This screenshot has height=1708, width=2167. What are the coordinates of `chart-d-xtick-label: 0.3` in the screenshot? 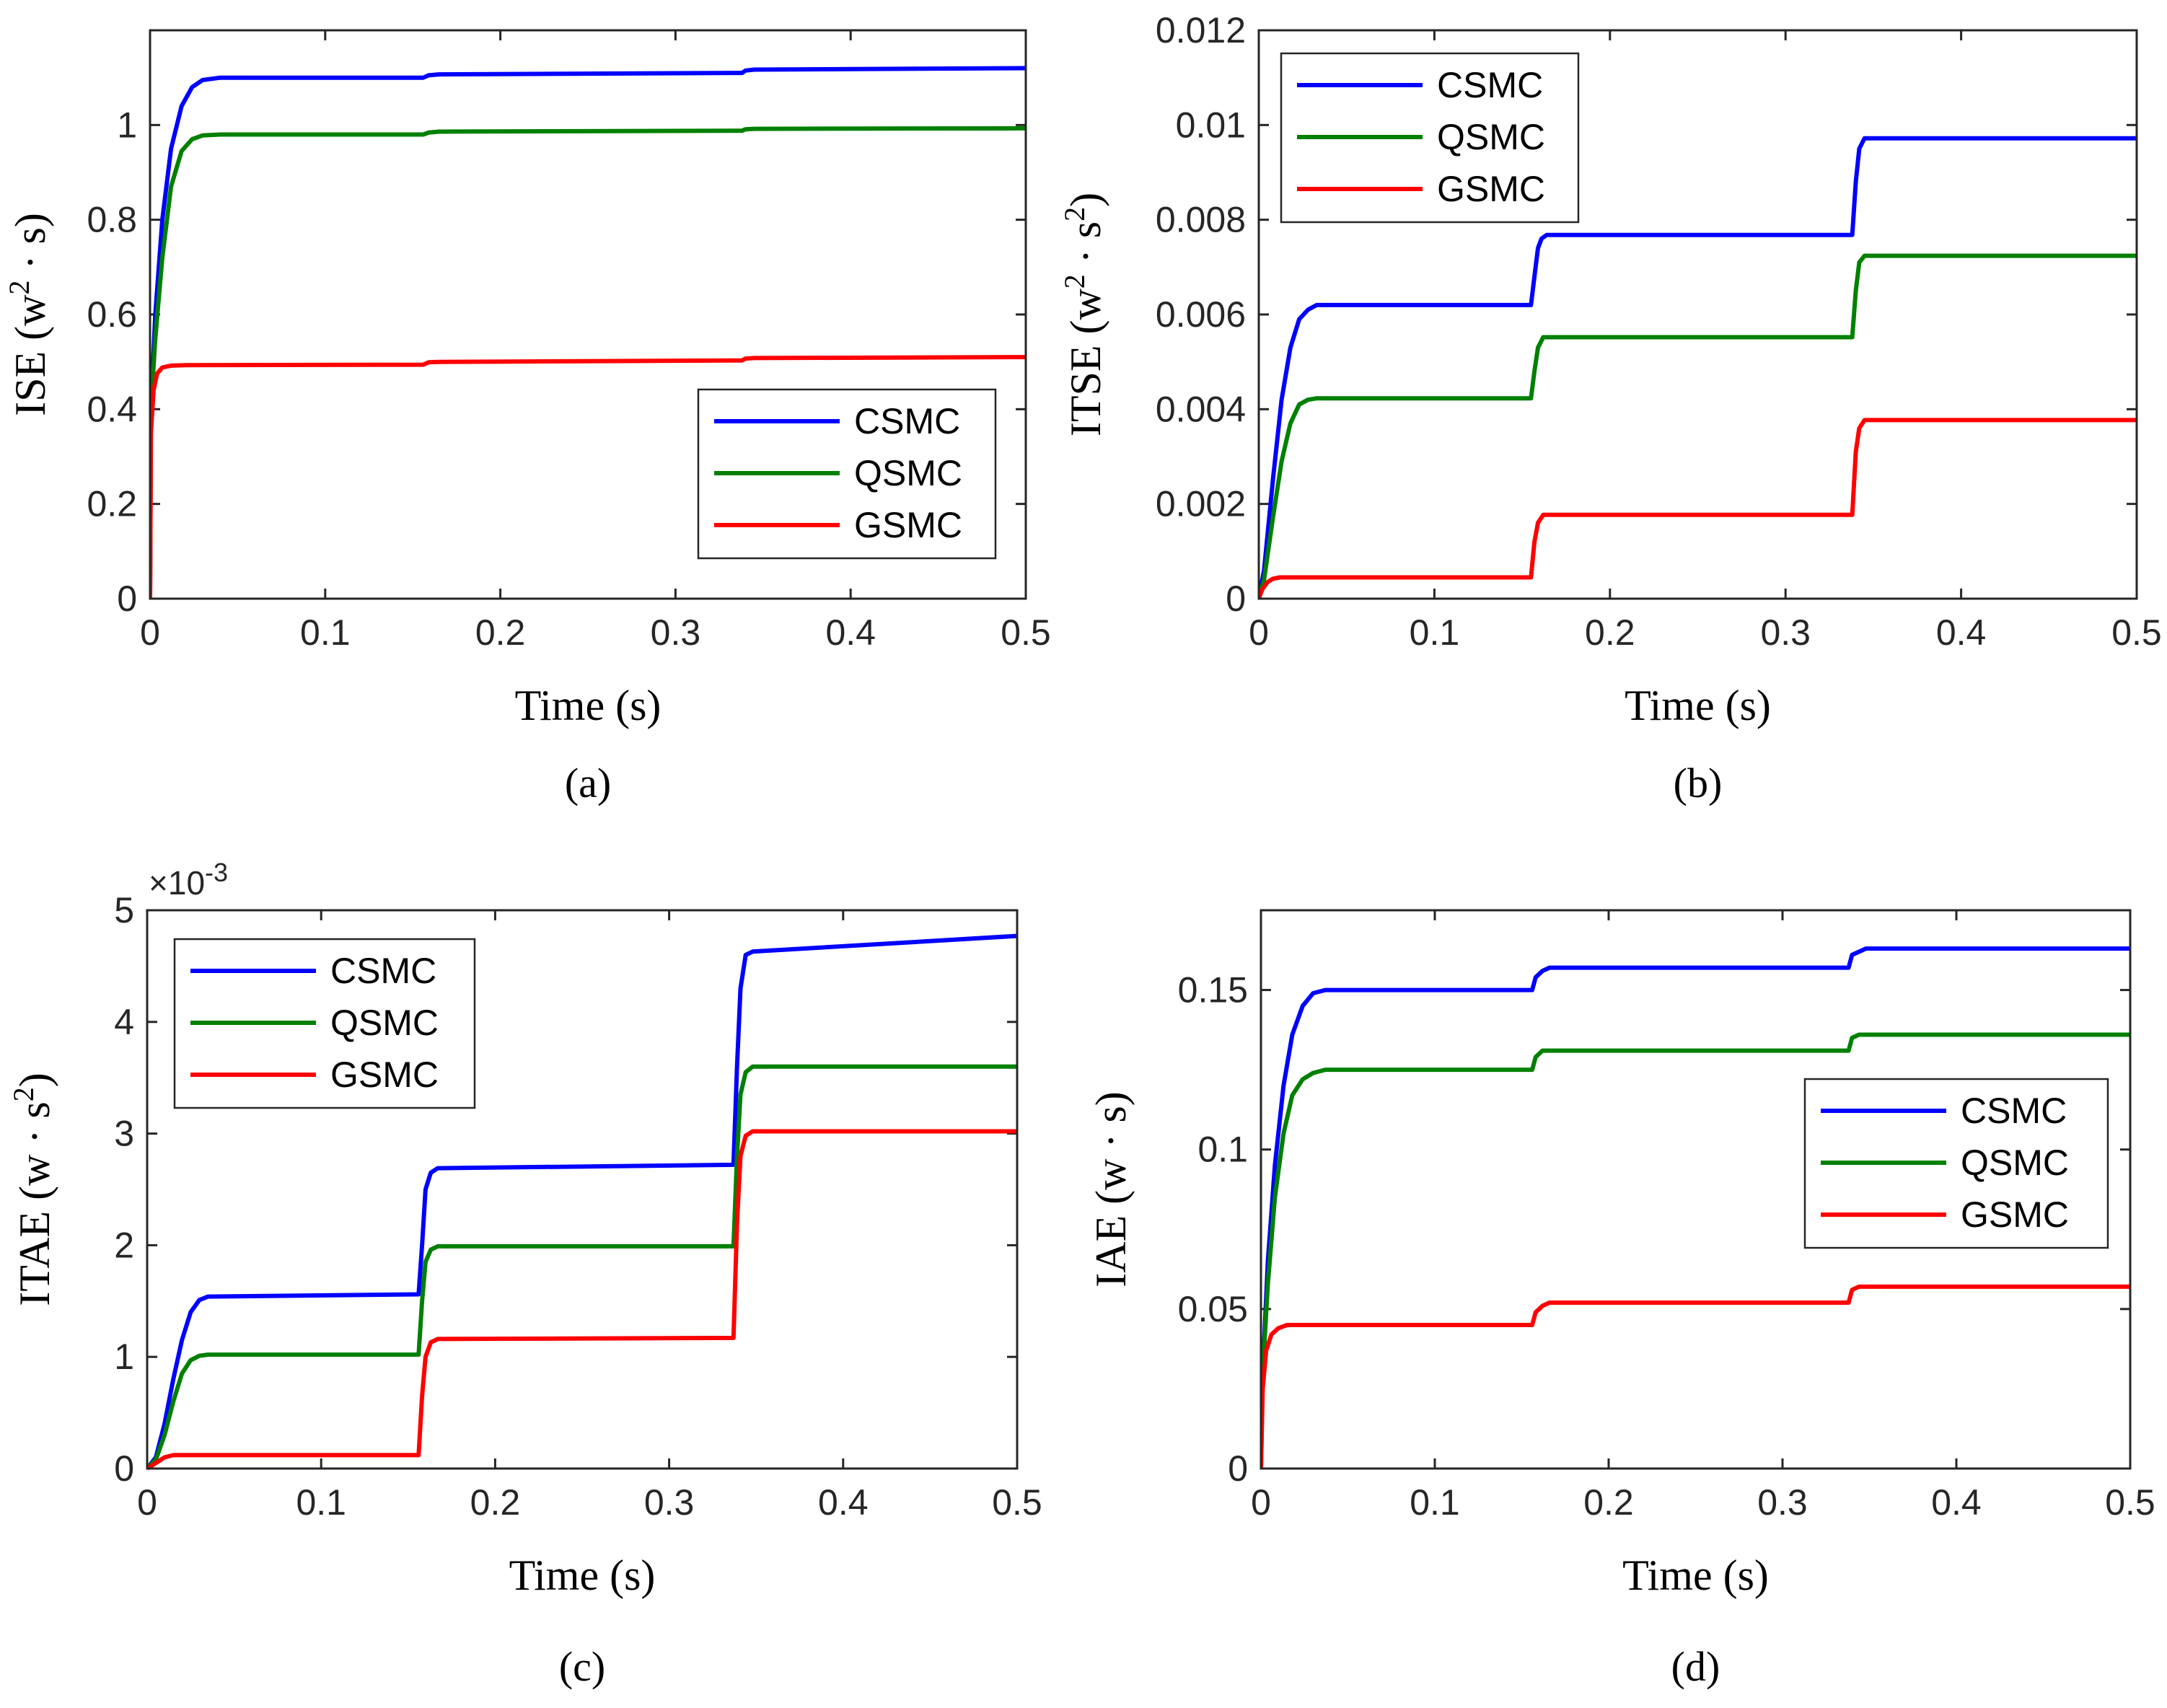 It's located at (1782, 1502).